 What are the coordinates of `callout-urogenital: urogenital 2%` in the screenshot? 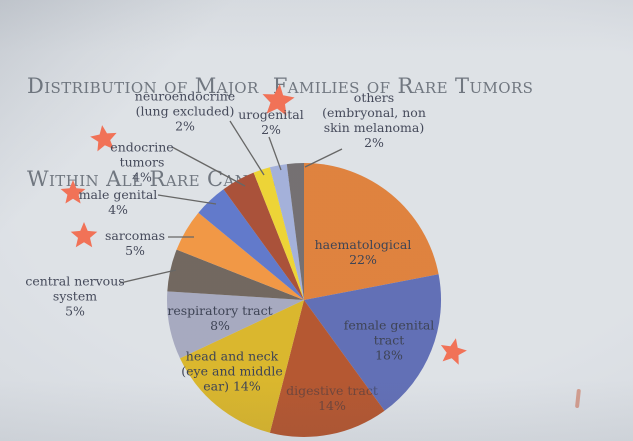 It's located at (271, 122).